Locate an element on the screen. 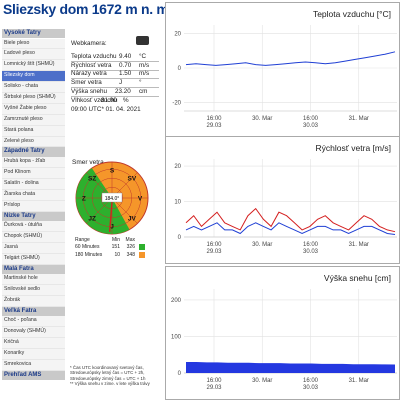 The width and height of the screenshot is (400, 400). reading-unit: ° is located at coordinates (140, 82).